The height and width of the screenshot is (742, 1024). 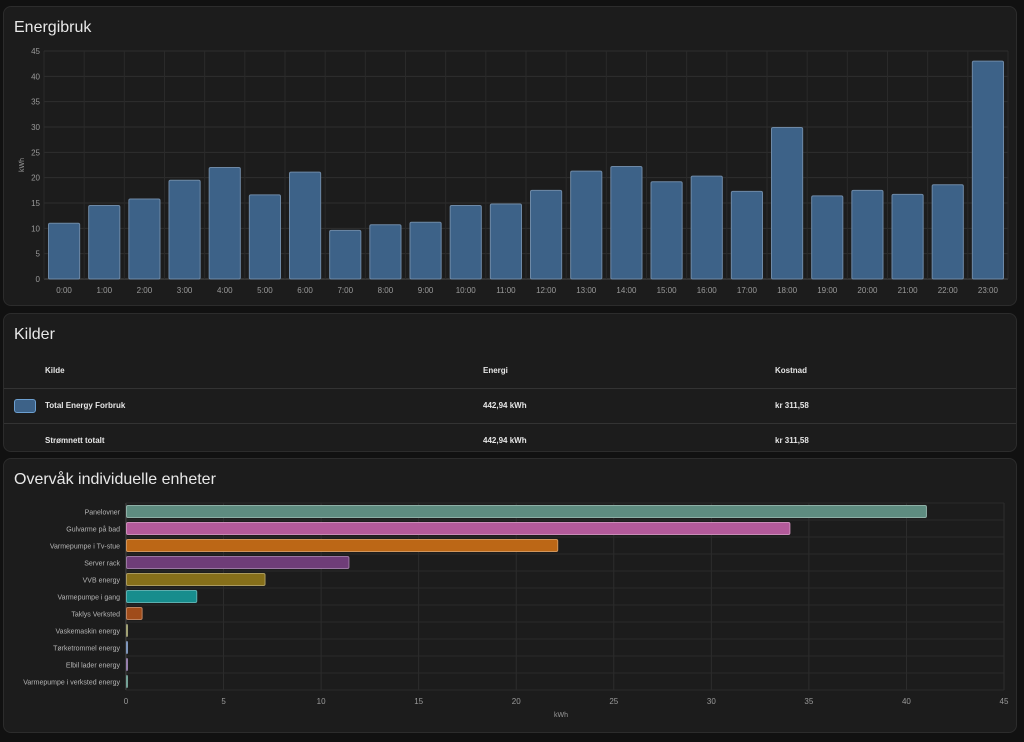 I want to click on bar-10:00, so click(x=465, y=242).